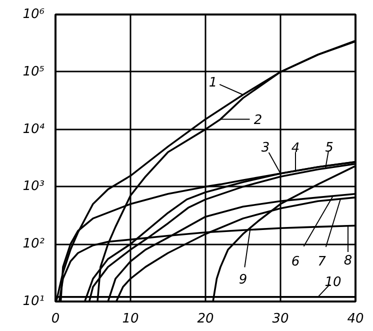  I want to click on x-tick-label: 10, so click(130, 319).